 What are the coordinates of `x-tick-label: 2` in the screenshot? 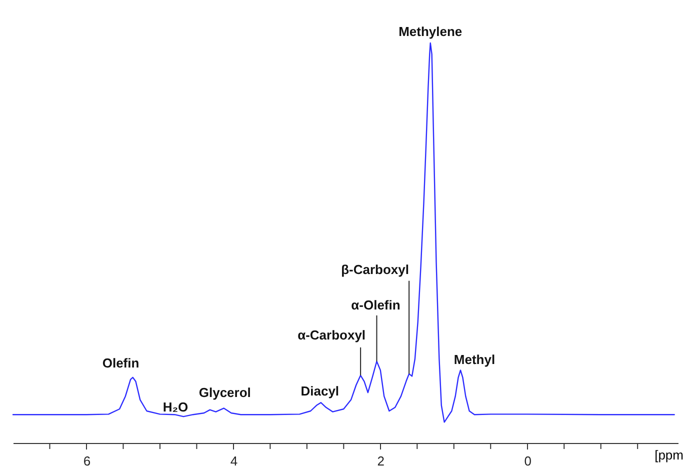 It's located at (381, 461).